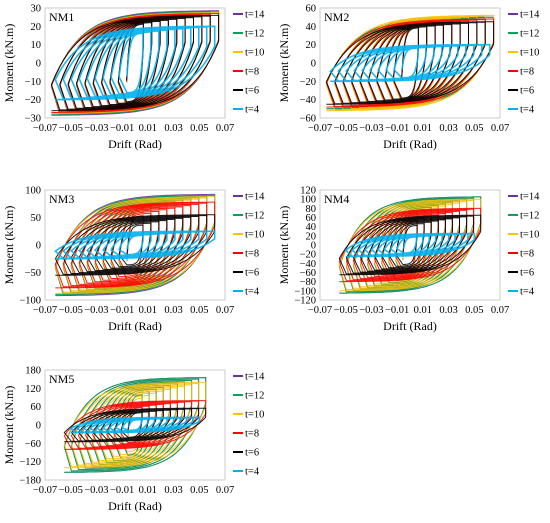  What do you see at coordinates (33, 371) in the screenshot?
I see `y-tick-label: 180` at bounding box center [33, 371].